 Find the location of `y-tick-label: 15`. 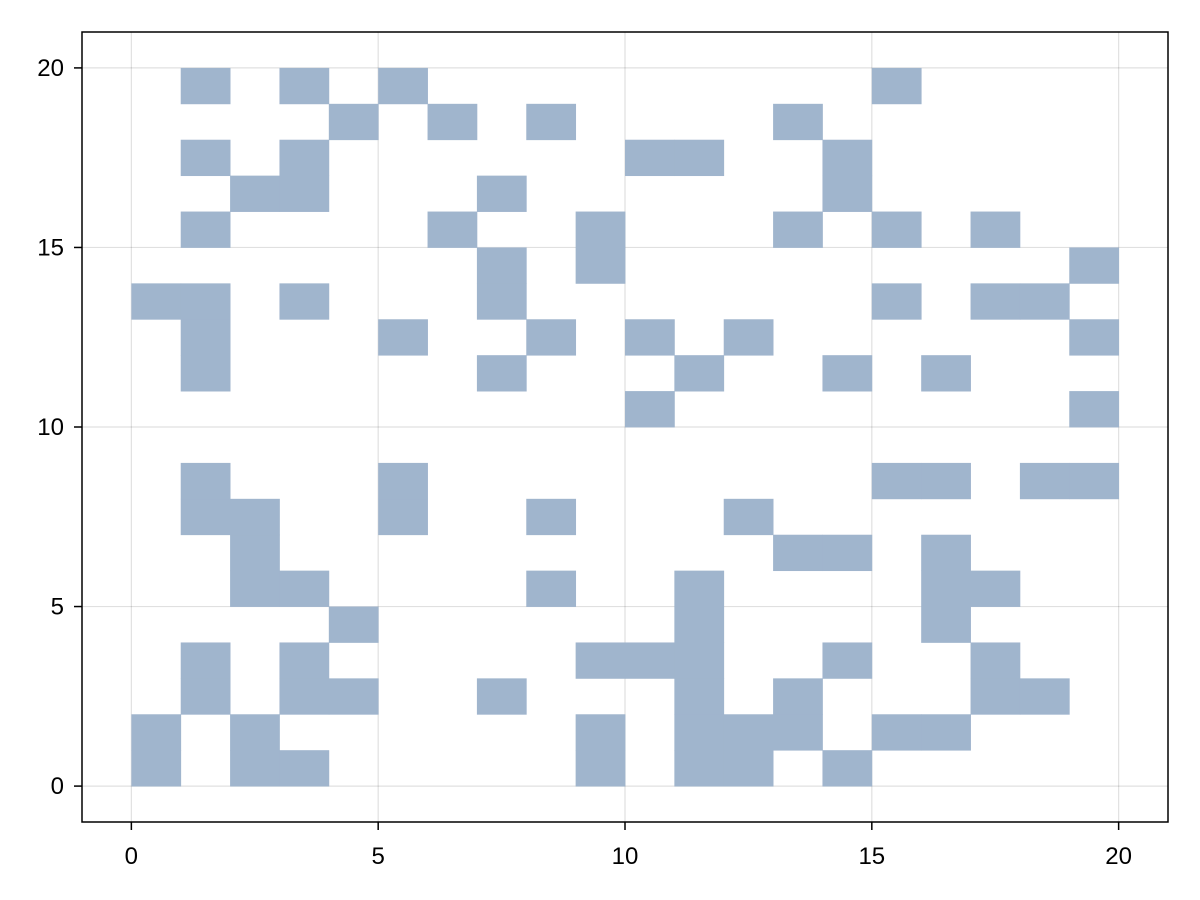

y-tick-label: 15 is located at coordinates (50, 247).